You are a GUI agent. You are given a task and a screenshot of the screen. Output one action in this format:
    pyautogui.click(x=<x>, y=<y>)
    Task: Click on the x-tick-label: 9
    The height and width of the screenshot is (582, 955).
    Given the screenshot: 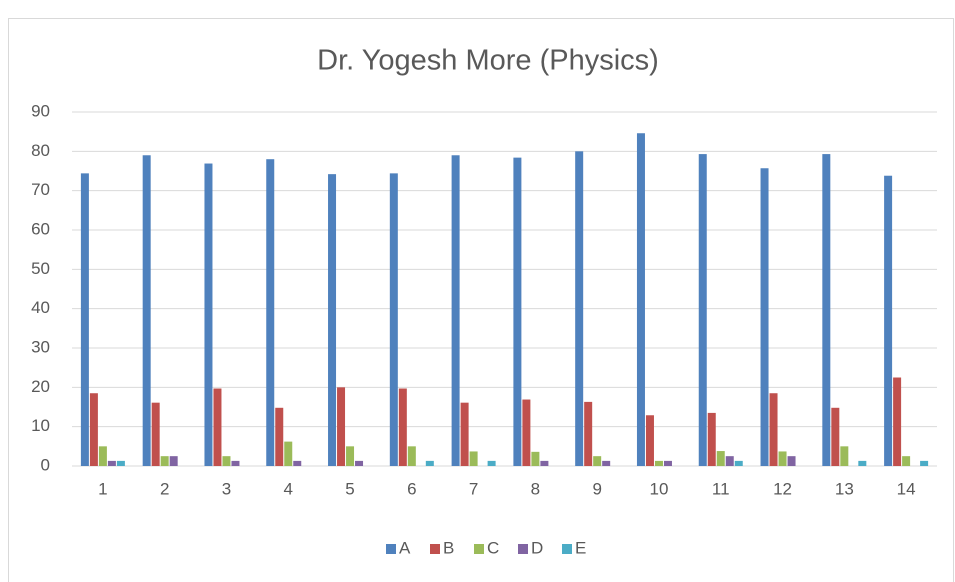 What is the action you would take?
    pyautogui.click(x=596, y=488)
    